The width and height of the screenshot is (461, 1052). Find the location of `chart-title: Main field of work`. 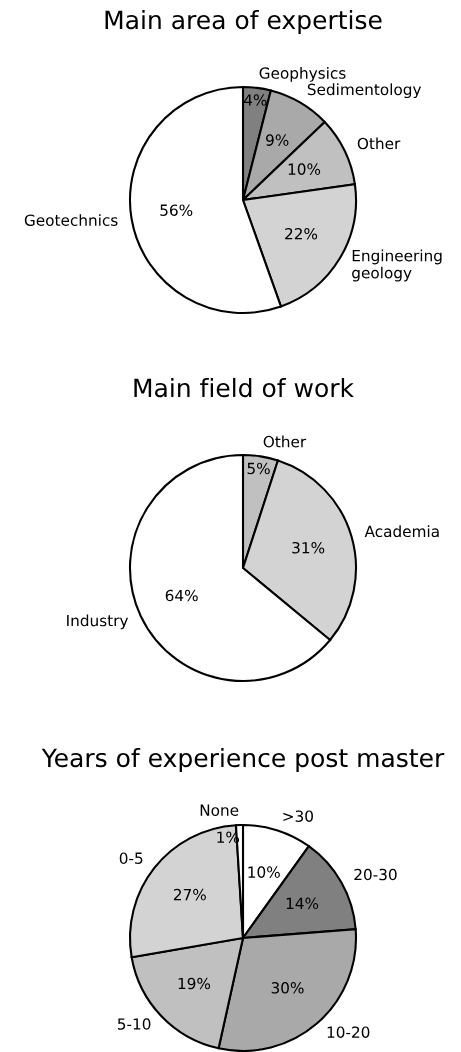

chart-title: Main field of work is located at coordinates (244, 387).